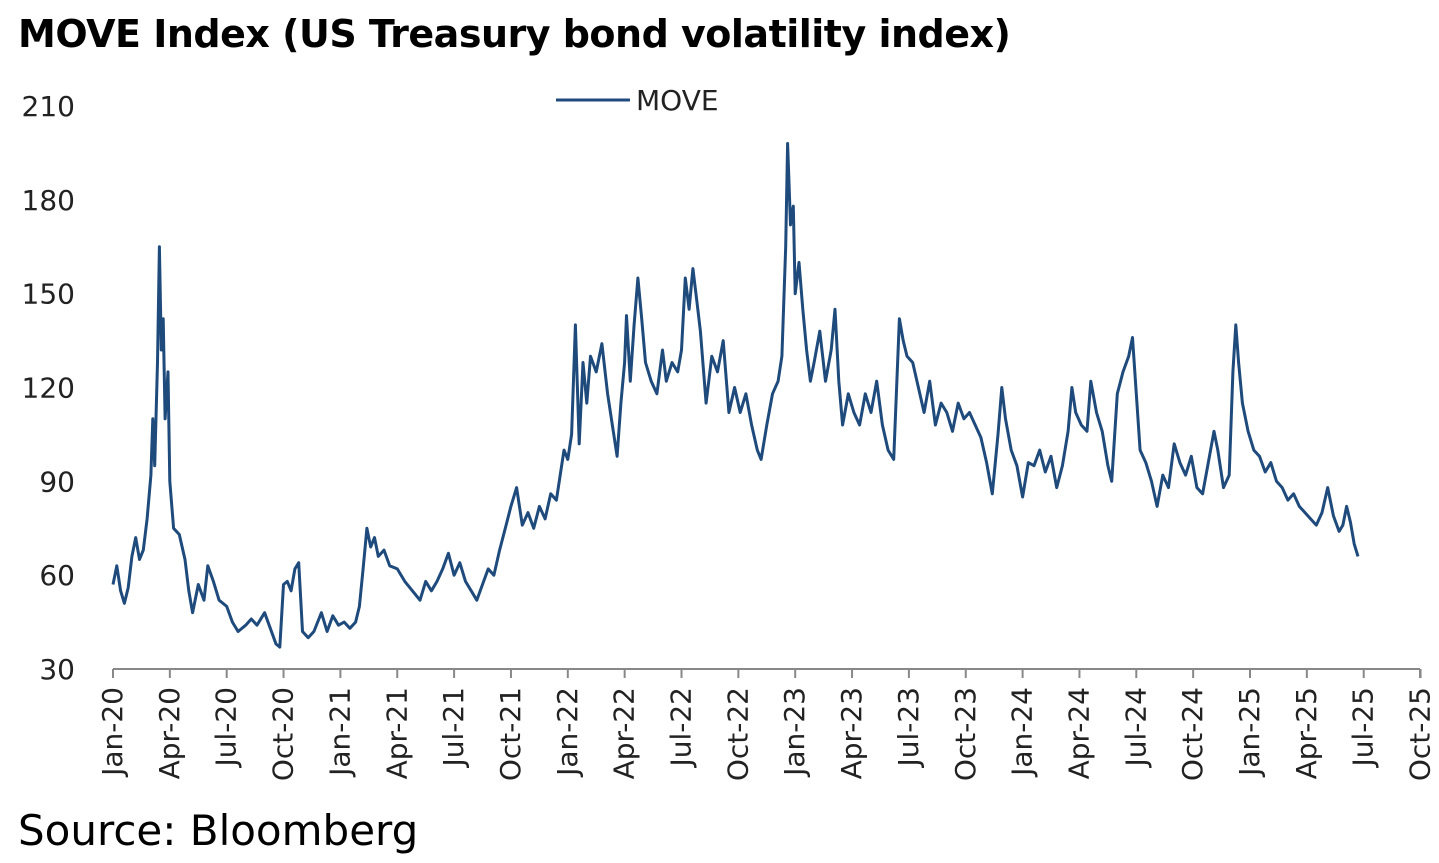  I want to click on x-tick-label: Jul-20, so click(226, 728).